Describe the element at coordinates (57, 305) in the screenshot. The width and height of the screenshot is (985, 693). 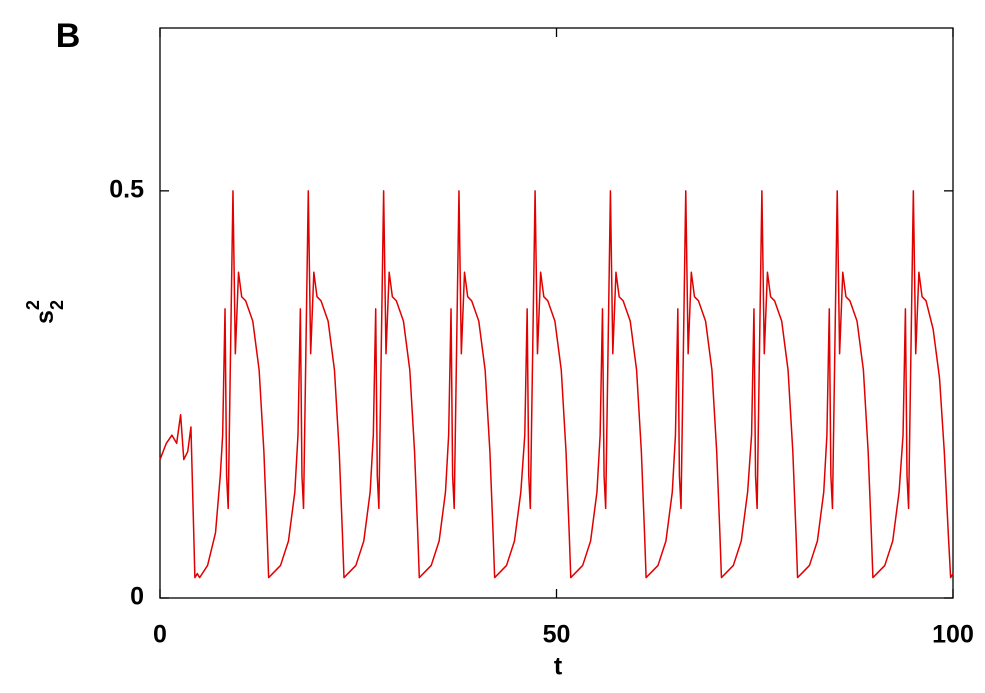
I see `y-label-sub: 2` at that location.